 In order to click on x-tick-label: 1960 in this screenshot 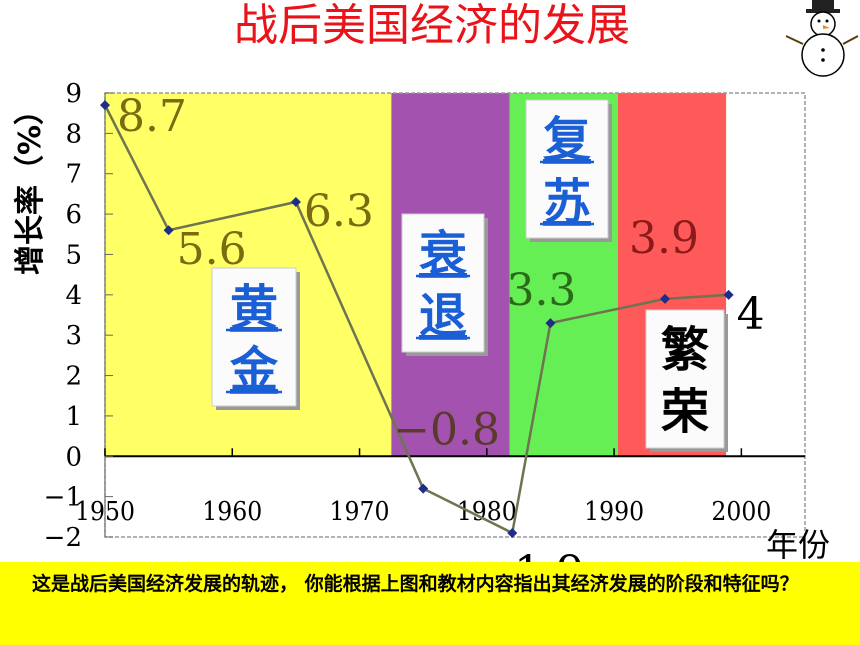, I will do `click(232, 512)`.